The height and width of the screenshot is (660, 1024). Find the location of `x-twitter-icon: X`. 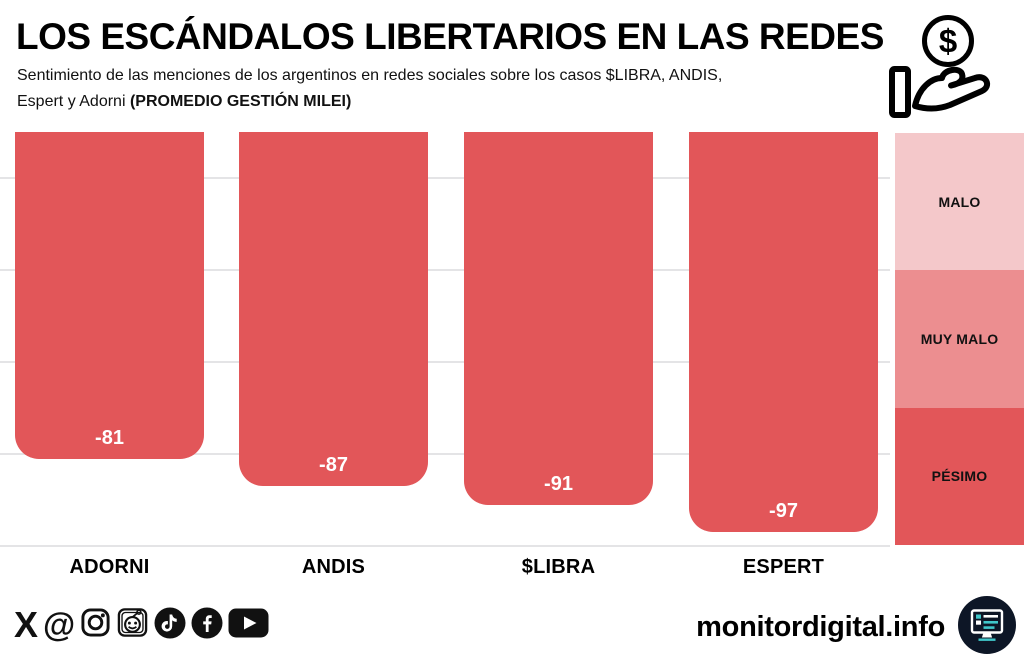

x-twitter-icon: X is located at coordinates (26, 624).